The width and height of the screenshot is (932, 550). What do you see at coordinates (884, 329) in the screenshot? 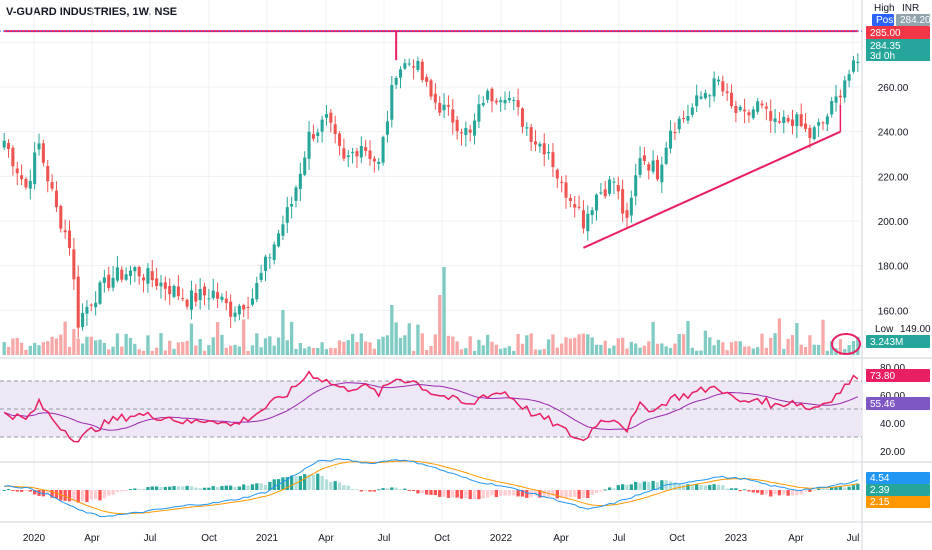
I see `low-label: Low` at bounding box center [884, 329].